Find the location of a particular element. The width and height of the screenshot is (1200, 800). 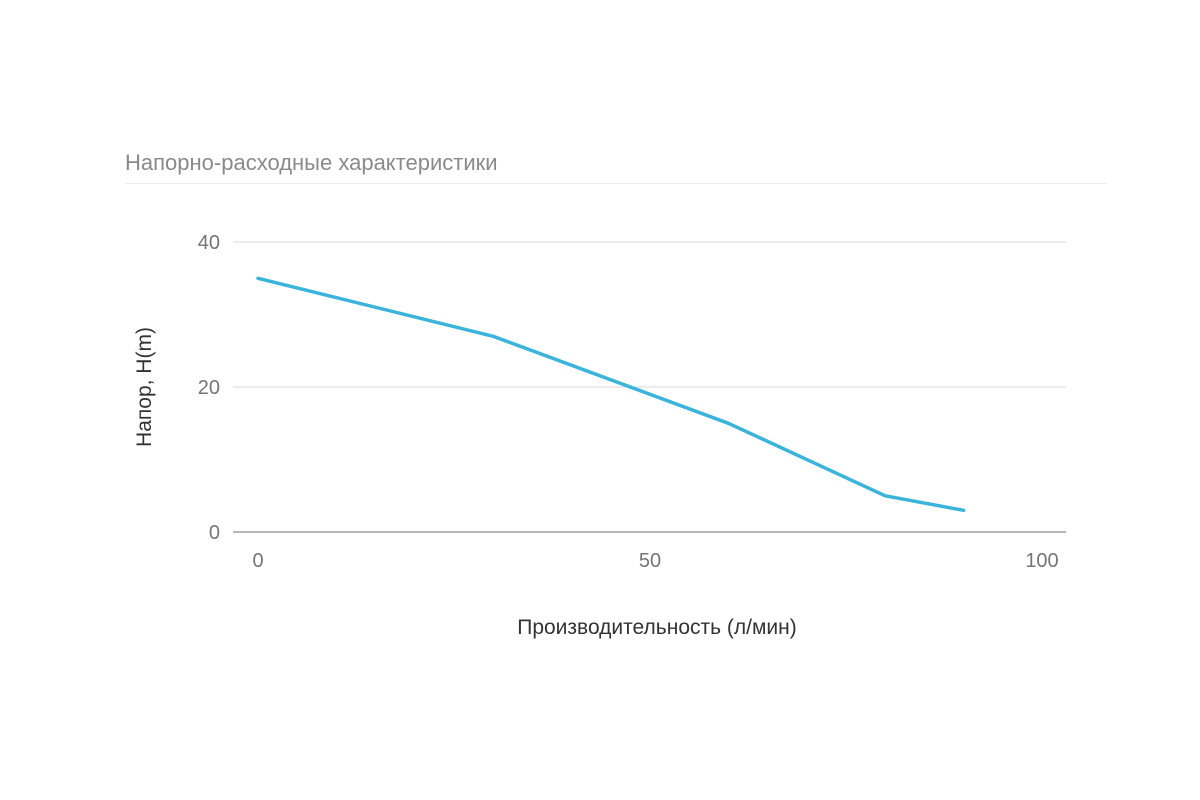

y-tick-label: 20 is located at coordinates (209, 388).